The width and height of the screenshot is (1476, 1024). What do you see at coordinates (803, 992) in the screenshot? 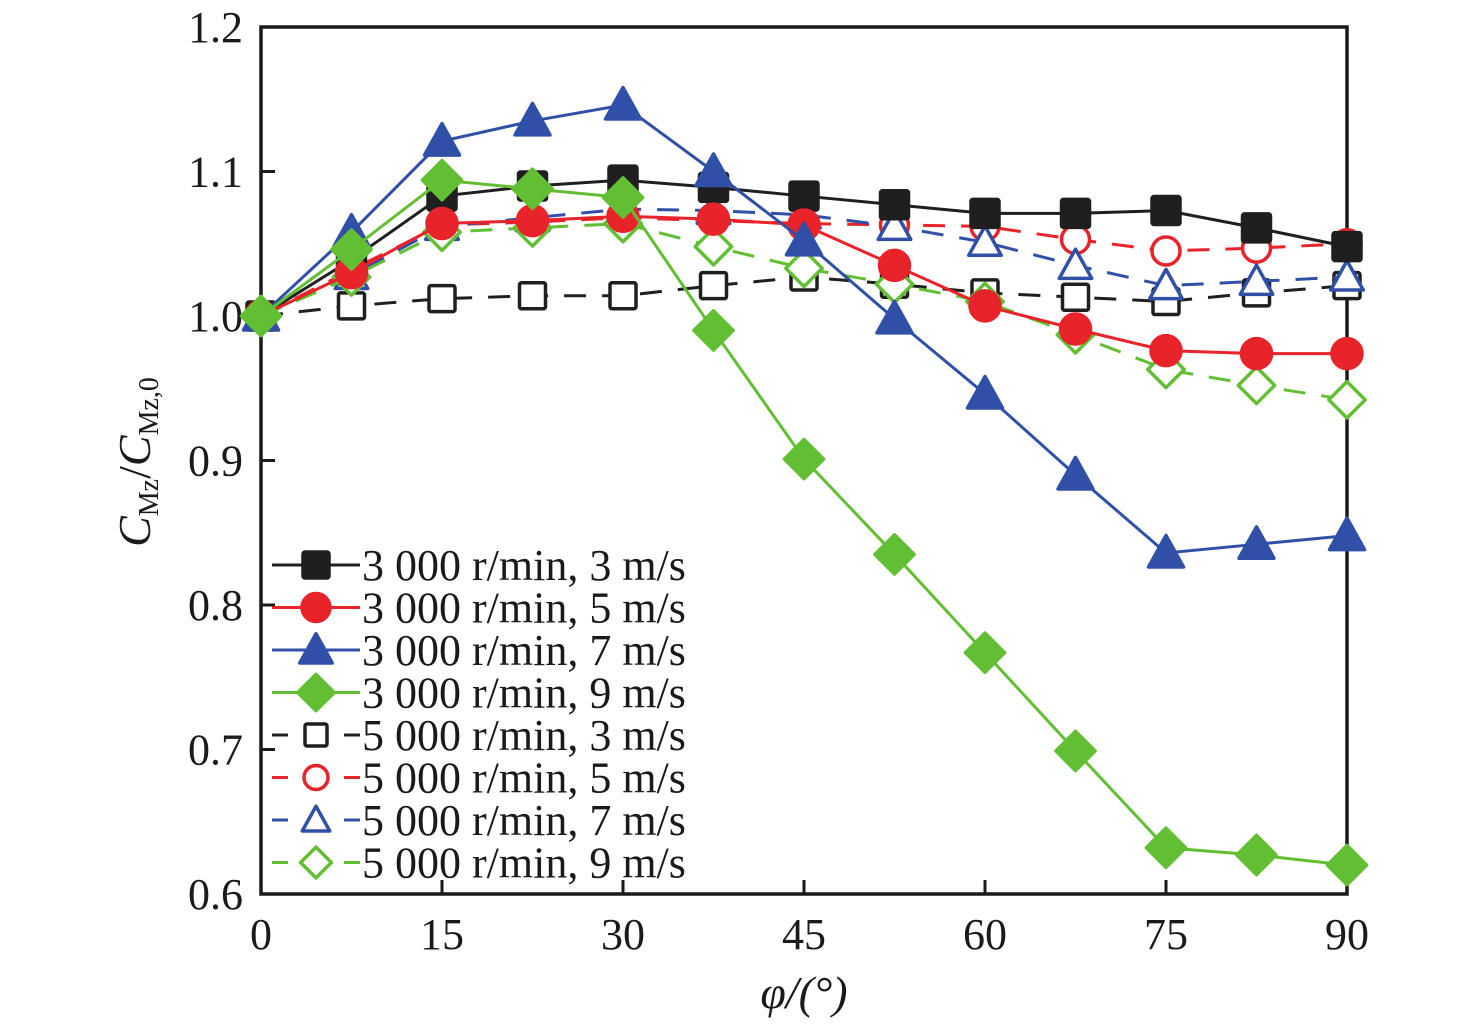
I see `x-axis-label: φ/(°)` at bounding box center [803, 992].